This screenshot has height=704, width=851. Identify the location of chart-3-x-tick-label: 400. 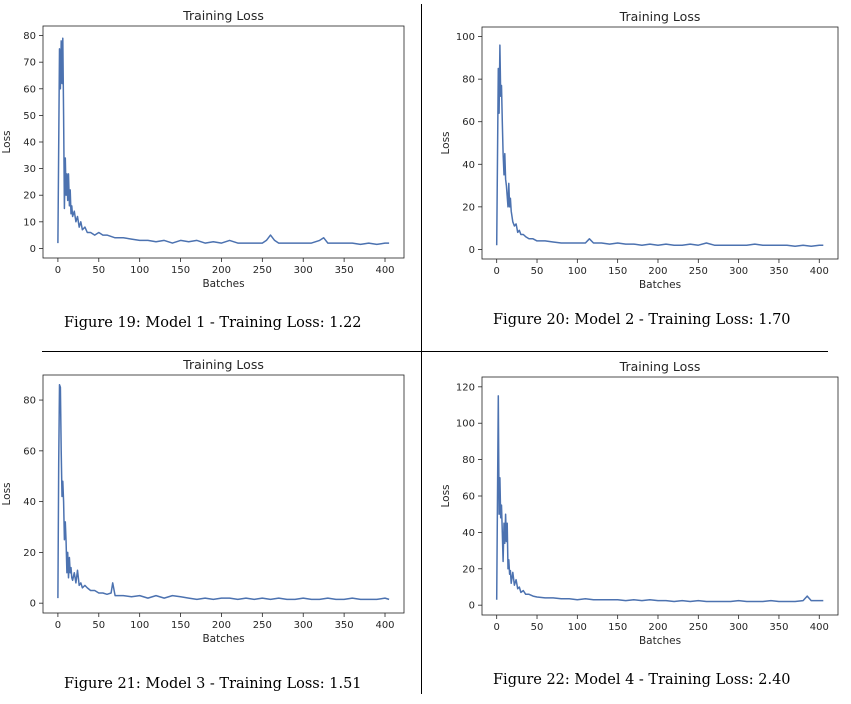
(384, 625).